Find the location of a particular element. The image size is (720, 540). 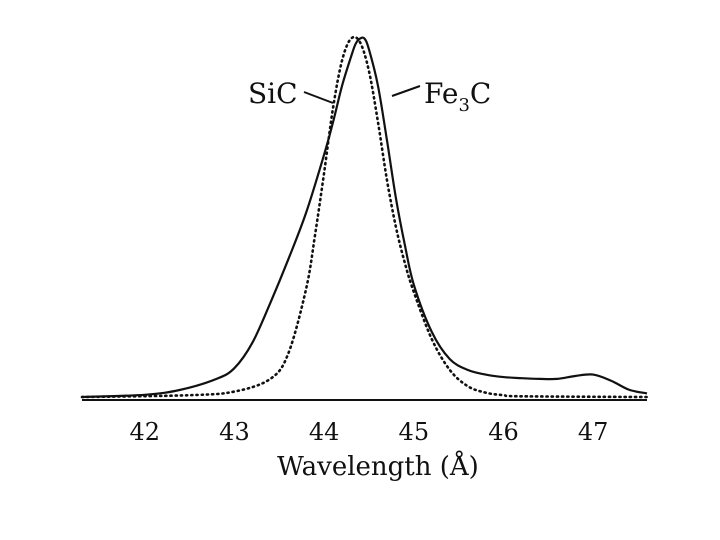

legend-leader-fe3c is located at coordinates (406, 91).